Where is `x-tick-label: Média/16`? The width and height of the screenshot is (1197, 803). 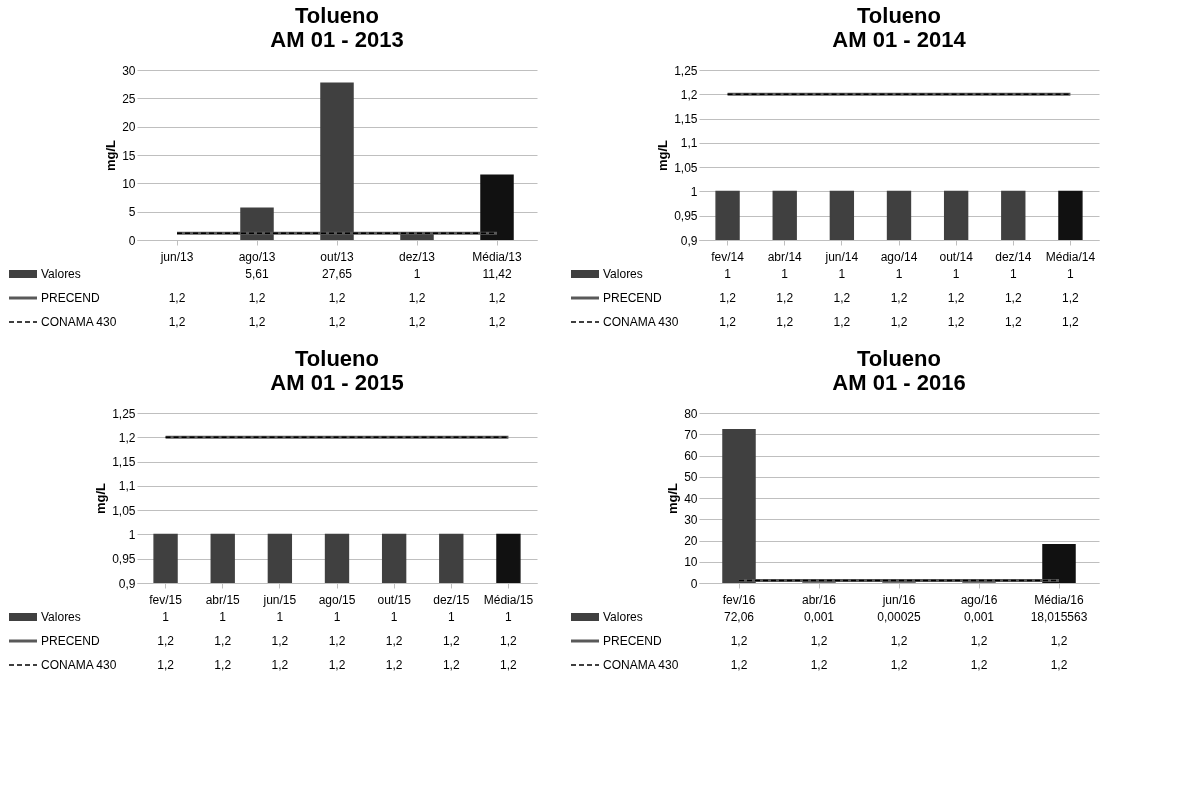 x-tick-label: Média/16 is located at coordinates (1059, 599).